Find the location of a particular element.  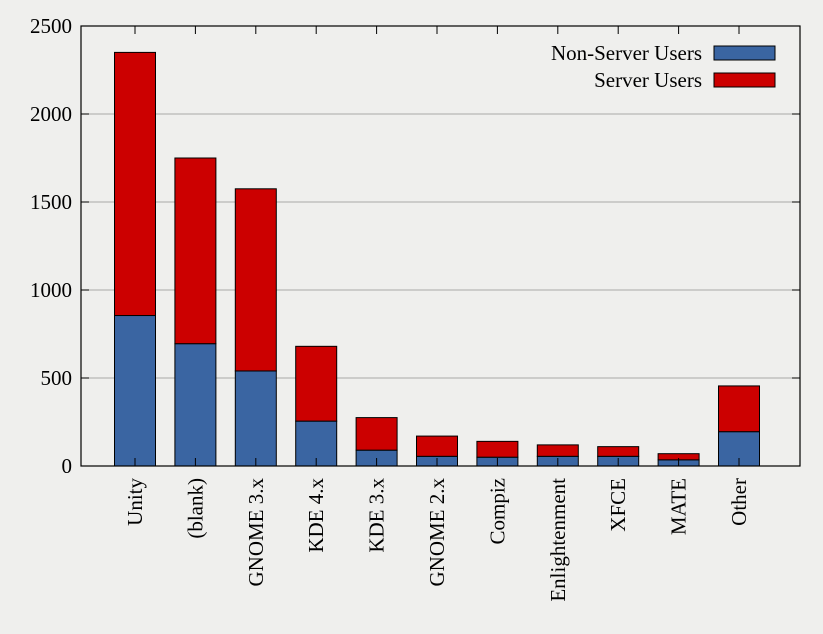

x-tick-label: GNOME 2.x is located at coordinates (437, 532).